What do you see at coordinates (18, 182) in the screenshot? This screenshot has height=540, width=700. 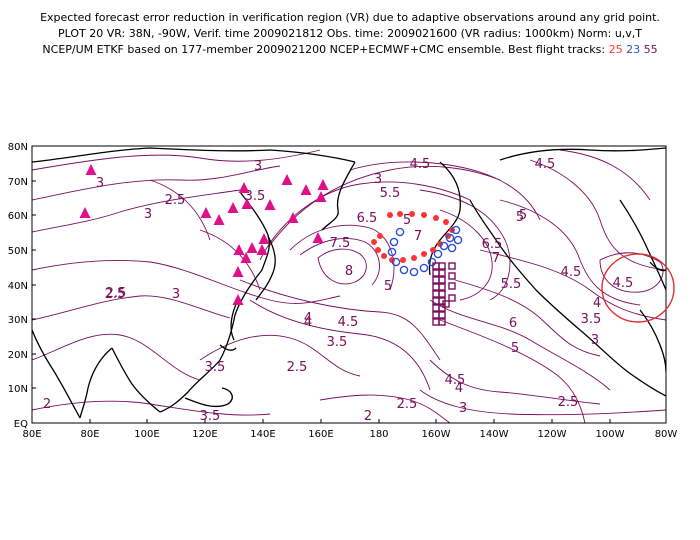 I see `lat-tick-label: 70N` at bounding box center [18, 182].